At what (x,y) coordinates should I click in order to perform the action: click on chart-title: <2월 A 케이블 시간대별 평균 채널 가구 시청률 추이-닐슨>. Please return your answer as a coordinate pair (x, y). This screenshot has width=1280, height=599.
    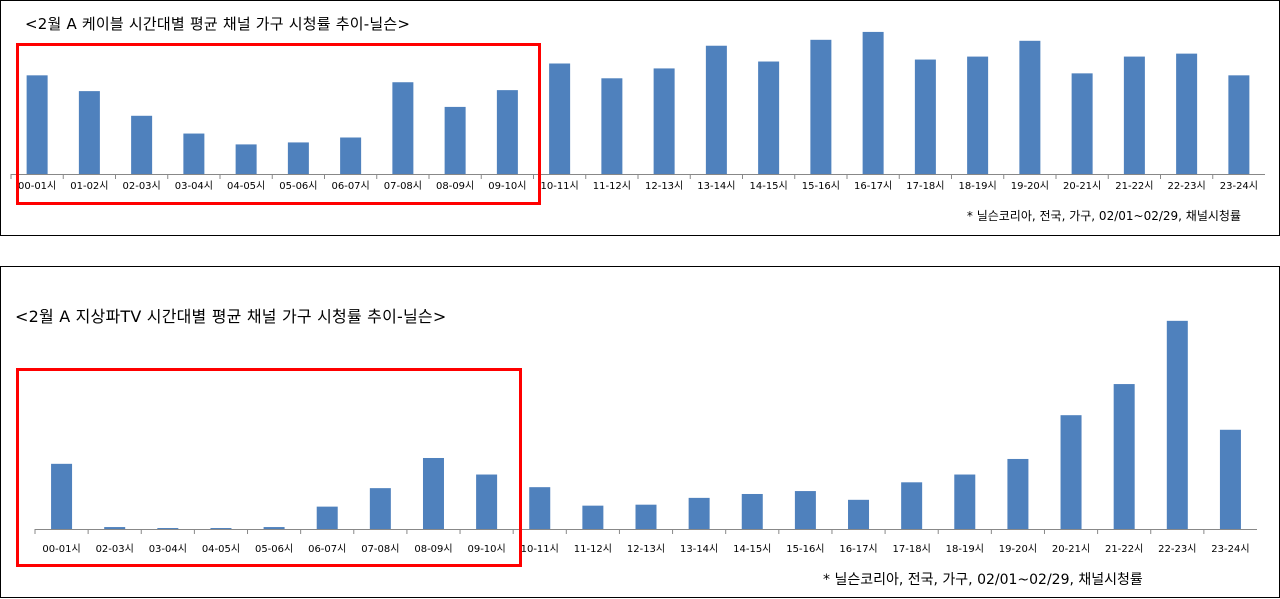
    Looking at the image, I should click on (218, 24).